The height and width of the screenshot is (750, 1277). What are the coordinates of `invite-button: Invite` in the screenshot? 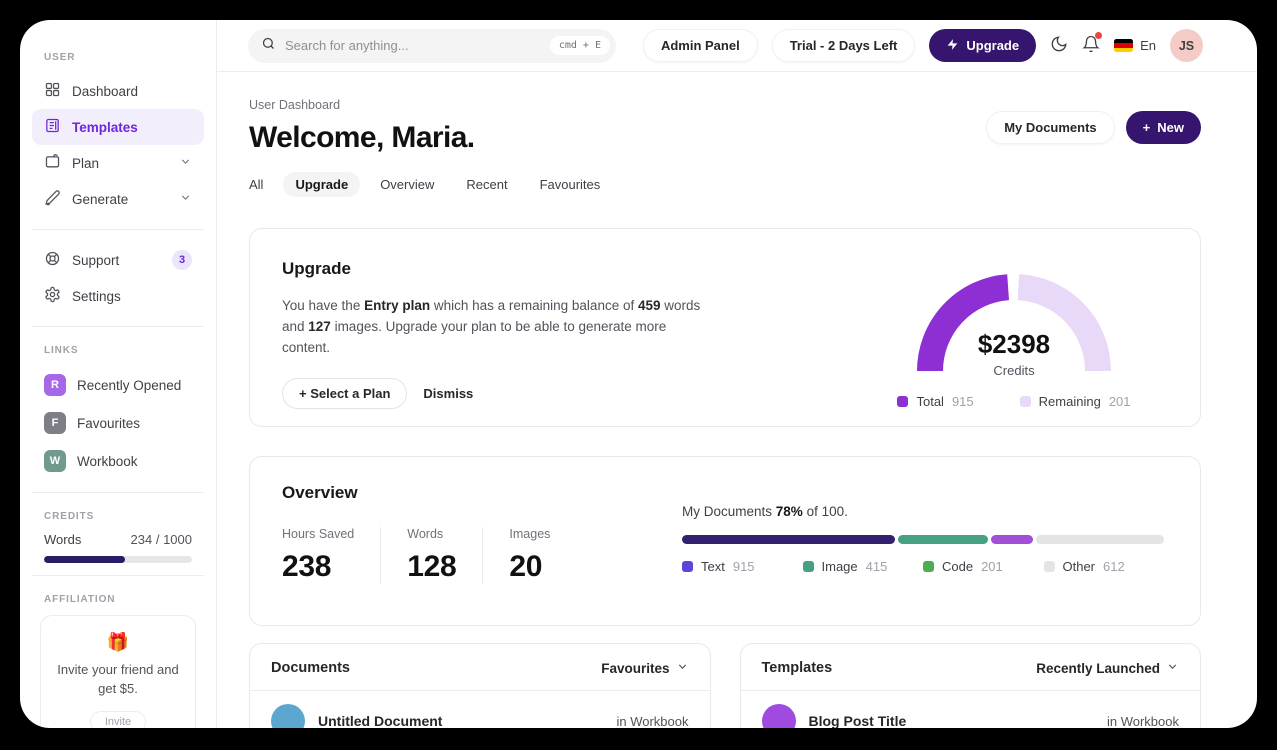 It's located at (118, 719).